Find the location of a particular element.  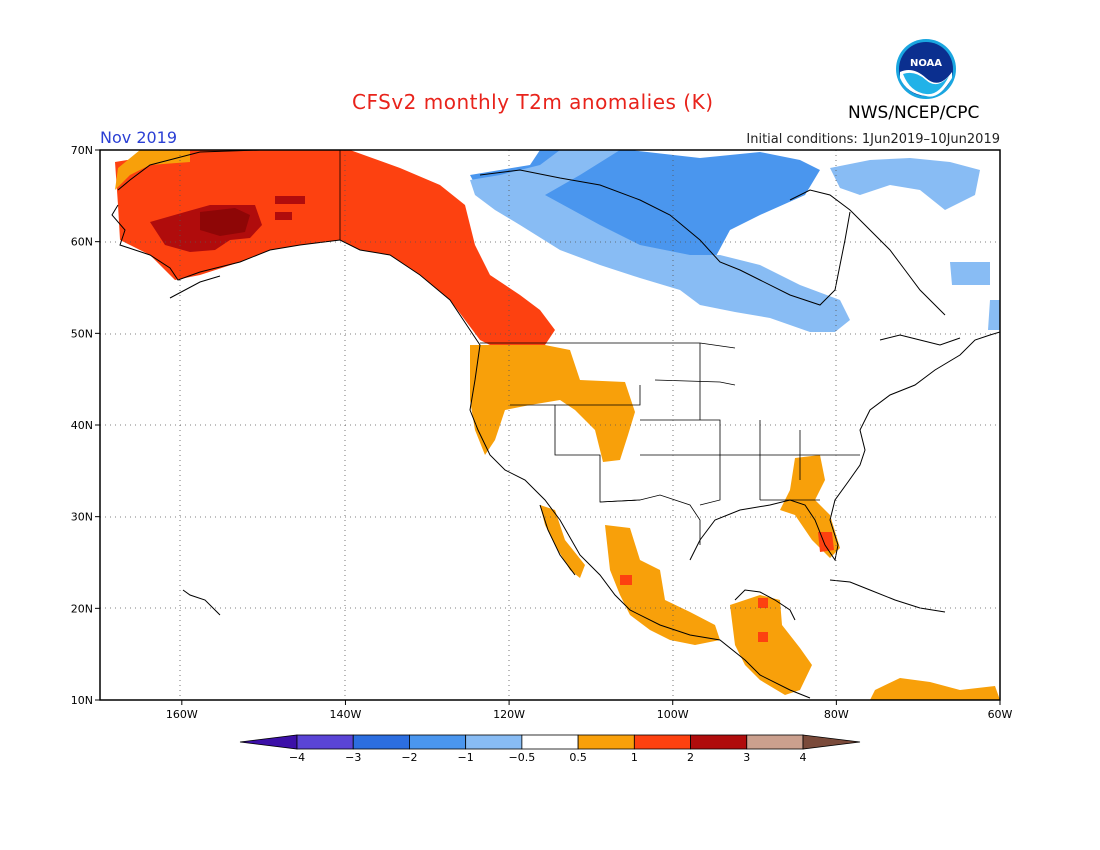

lon-tick-label: 100W is located at coordinates (673, 714).